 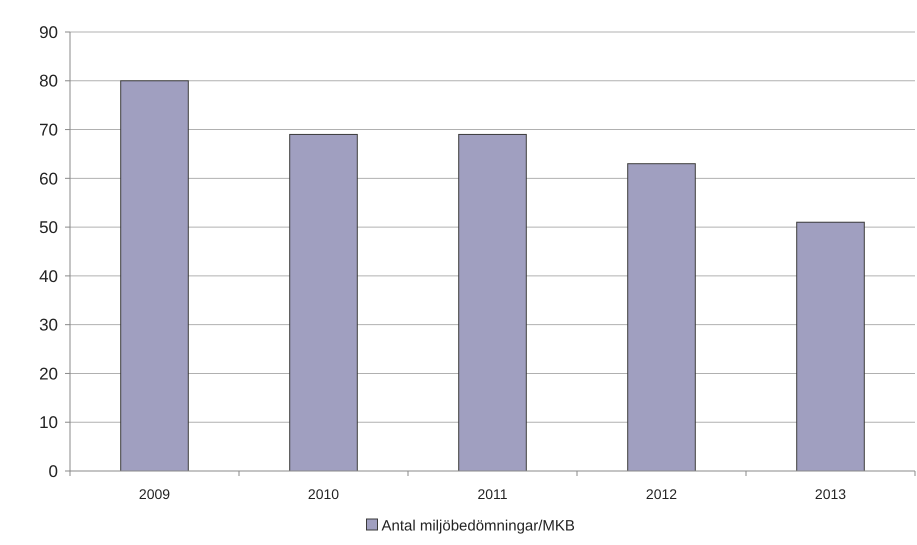 What do you see at coordinates (48, 178) in the screenshot?
I see `y-tick-label: 60` at bounding box center [48, 178].